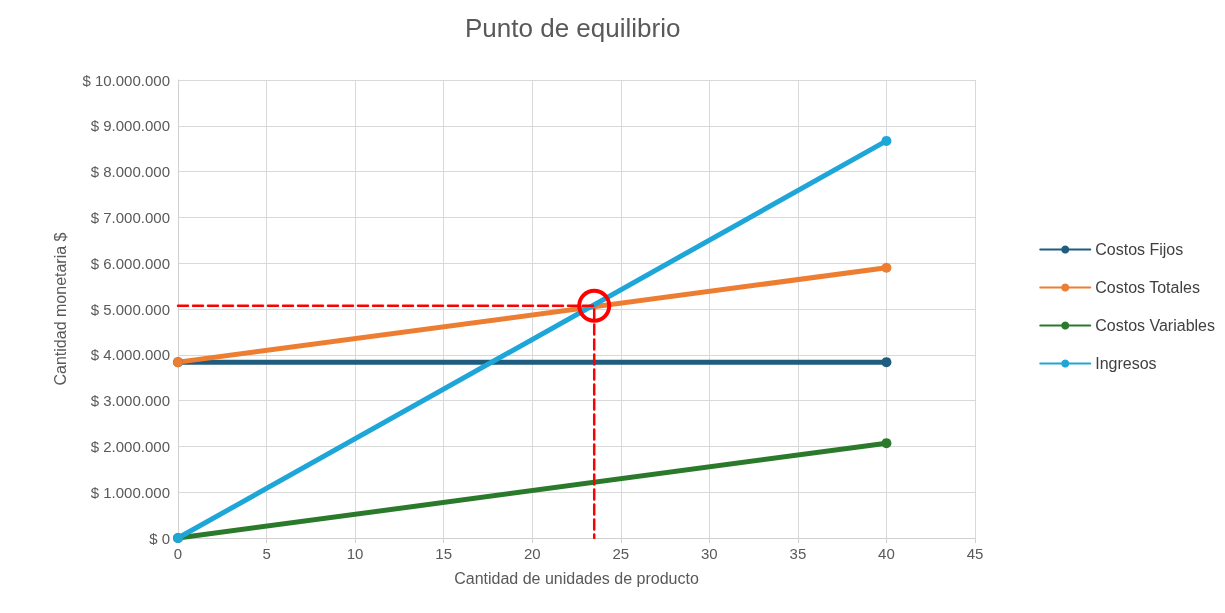 The width and height of the screenshot is (1225, 613). What do you see at coordinates (975, 553) in the screenshot?
I see `x-tick-label: 45` at bounding box center [975, 553].